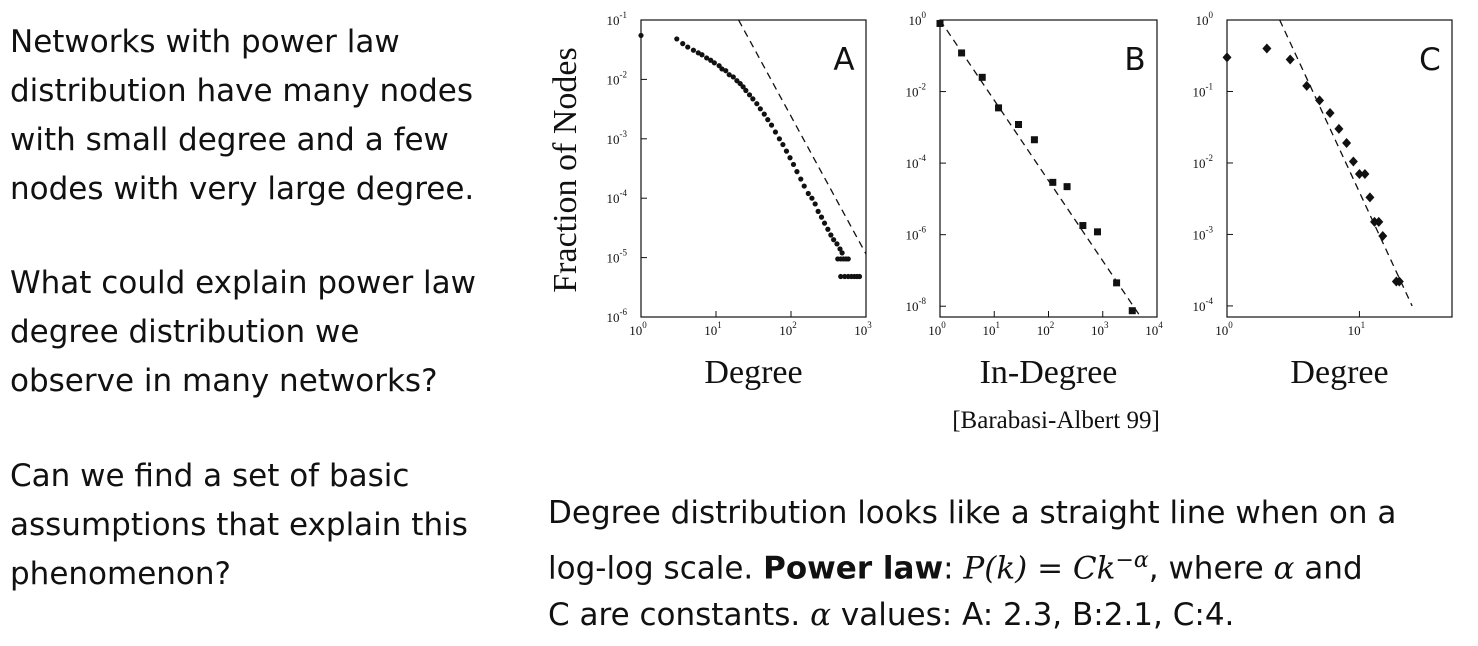 The width and height of the screenshot is (1478, 646). I want to click on y-tick-label: 10⁻⁸, so click(916, 305).